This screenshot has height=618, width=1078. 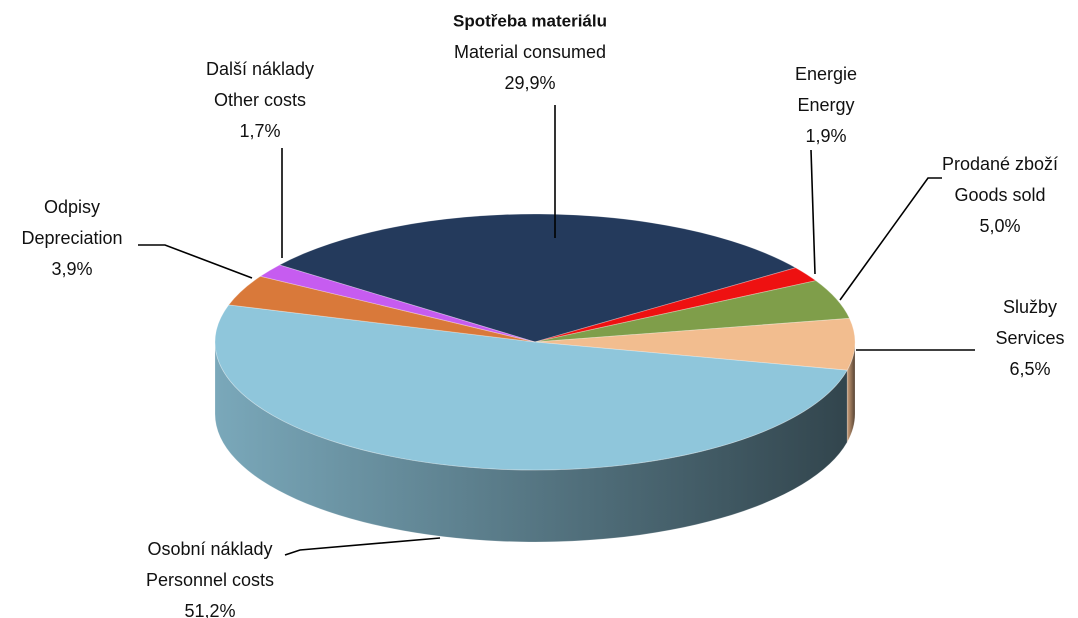 I want to click on label-name-en: Material consumed, so click(x=530, y=52).